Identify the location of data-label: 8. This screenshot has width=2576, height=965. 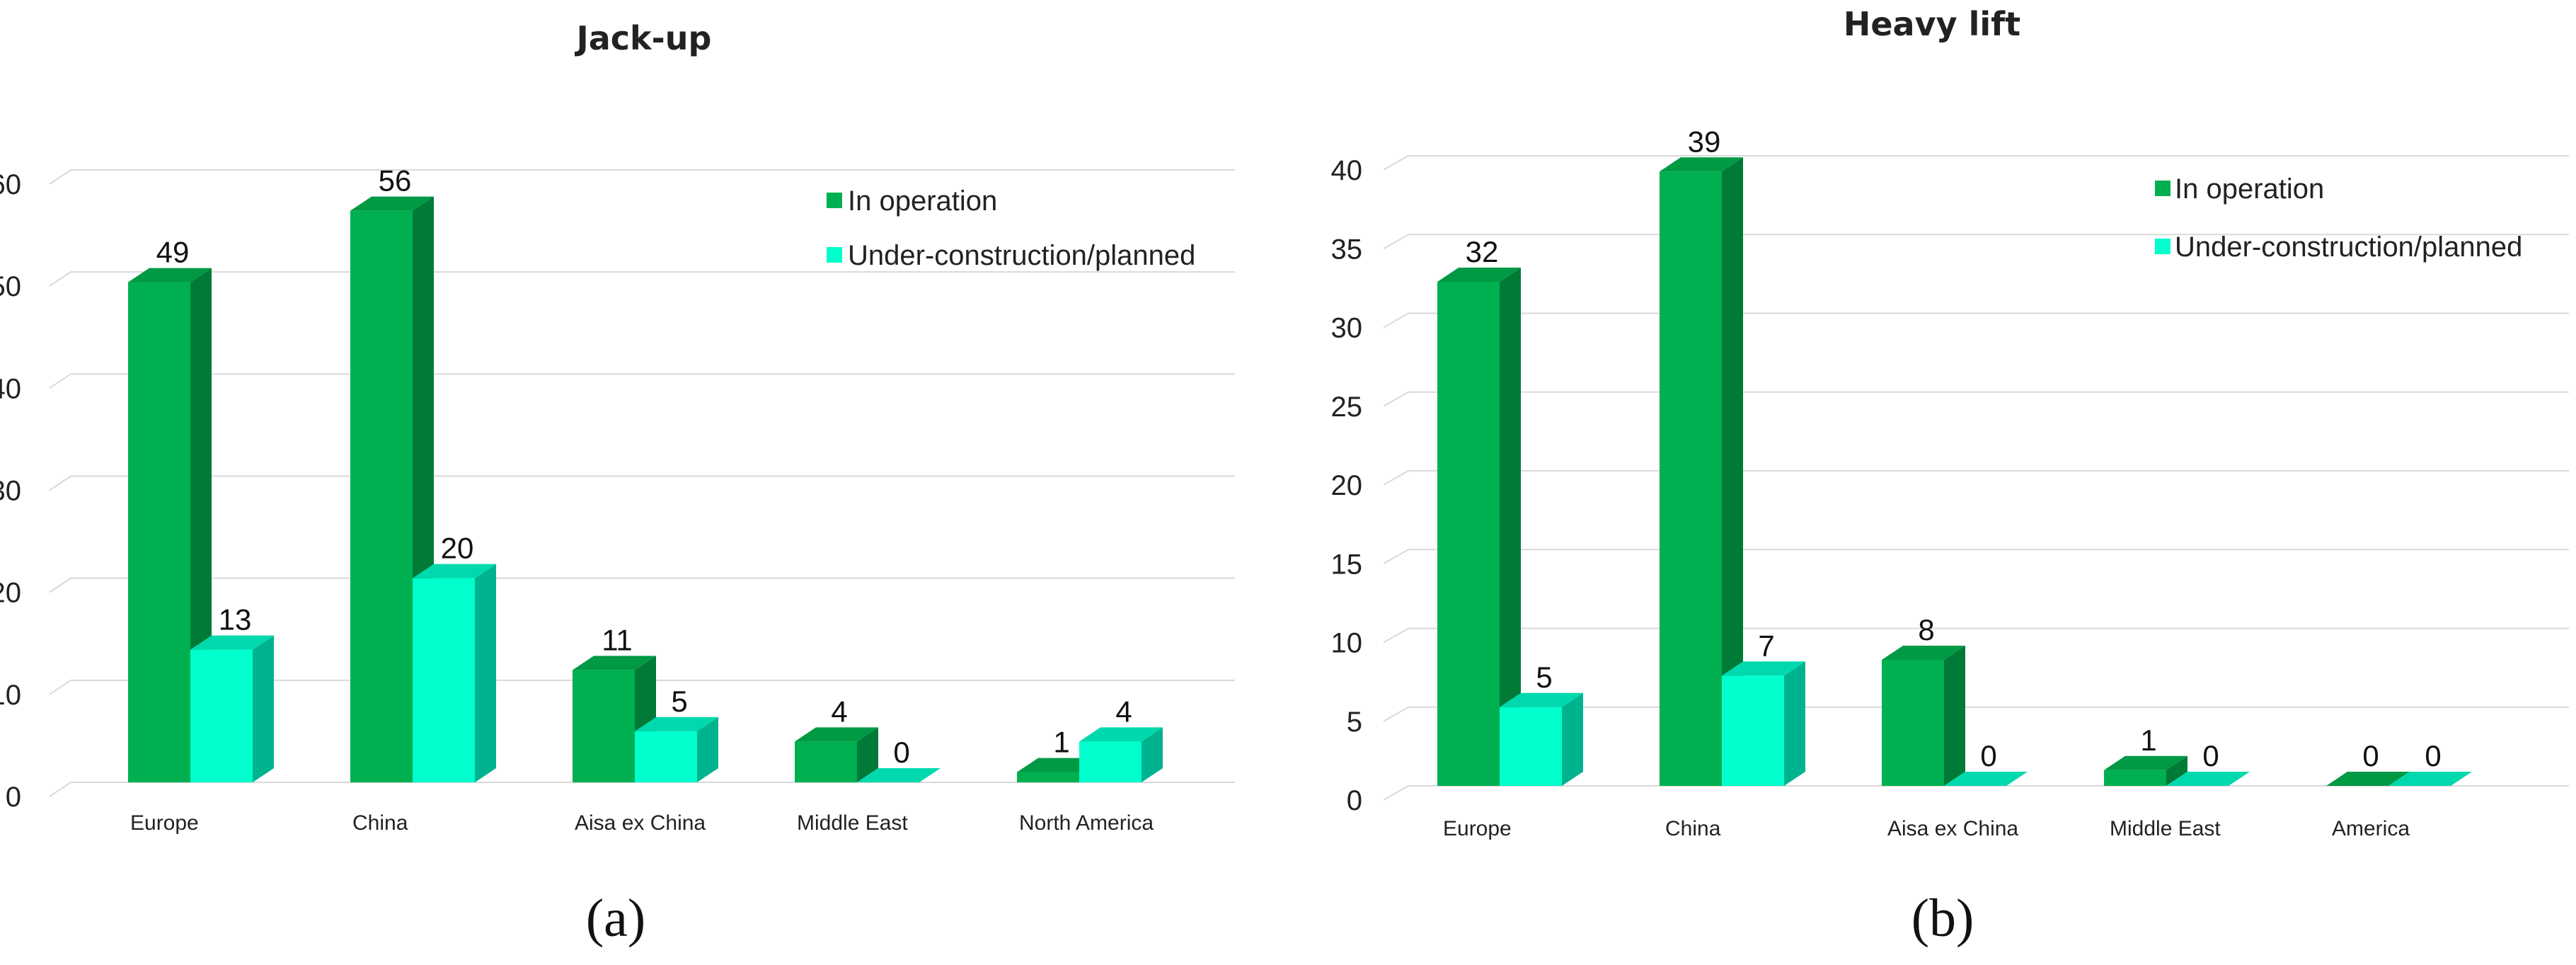
(1926, 629).